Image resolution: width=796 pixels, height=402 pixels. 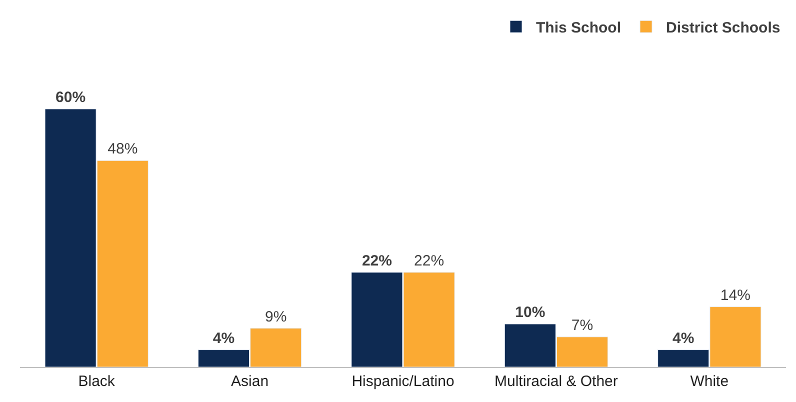 I want to click on data-label: 7%, so click(x=582, y=325).